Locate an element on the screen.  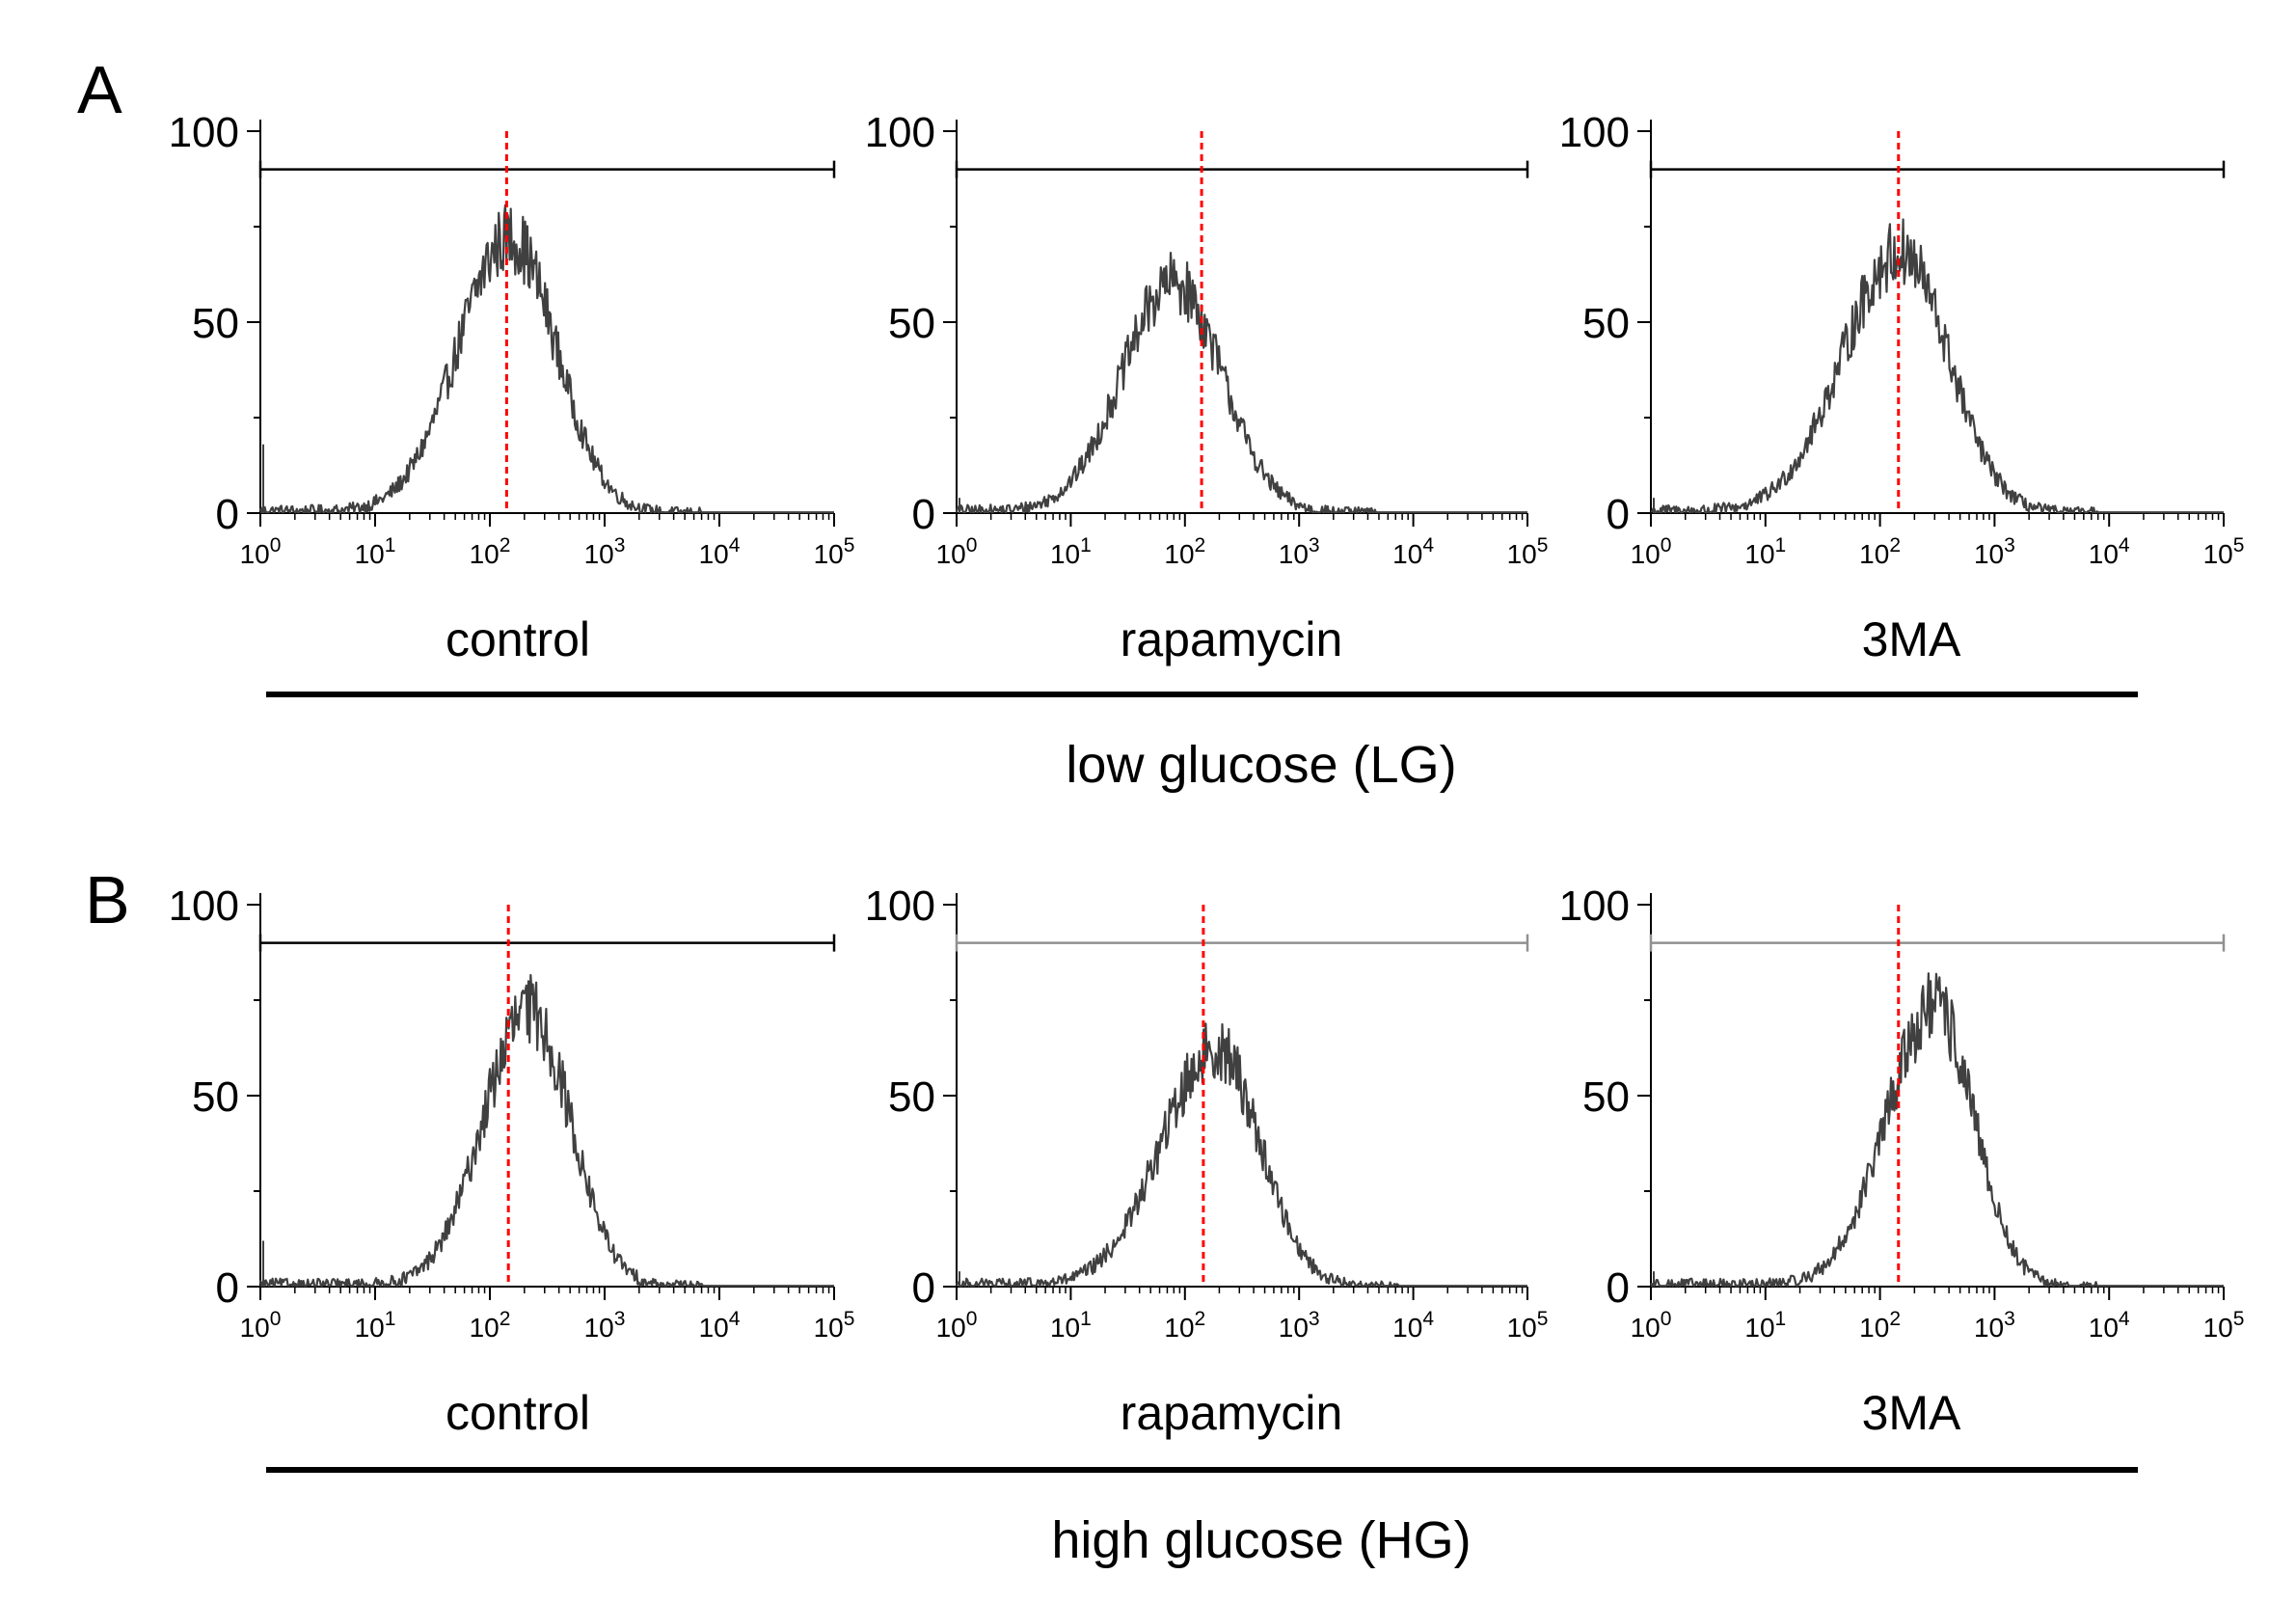
p1-x-tick-label: 10² is located at coordinates (1184, 551).